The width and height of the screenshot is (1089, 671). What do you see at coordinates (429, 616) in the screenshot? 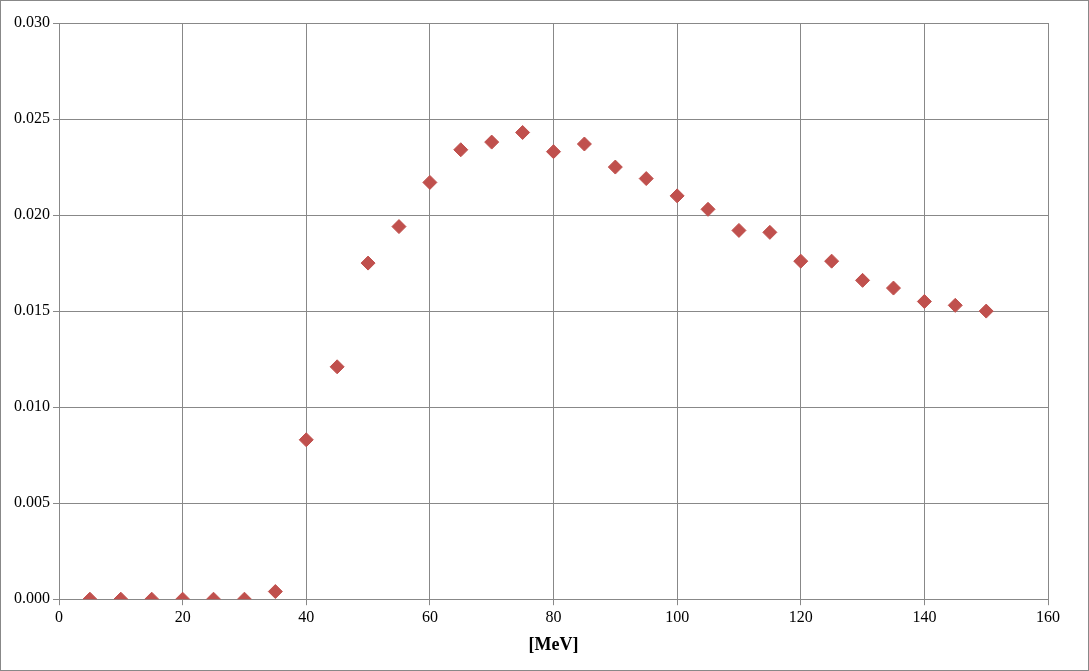
I see `x-tick-label: 60` at bounding box center [429, 616].